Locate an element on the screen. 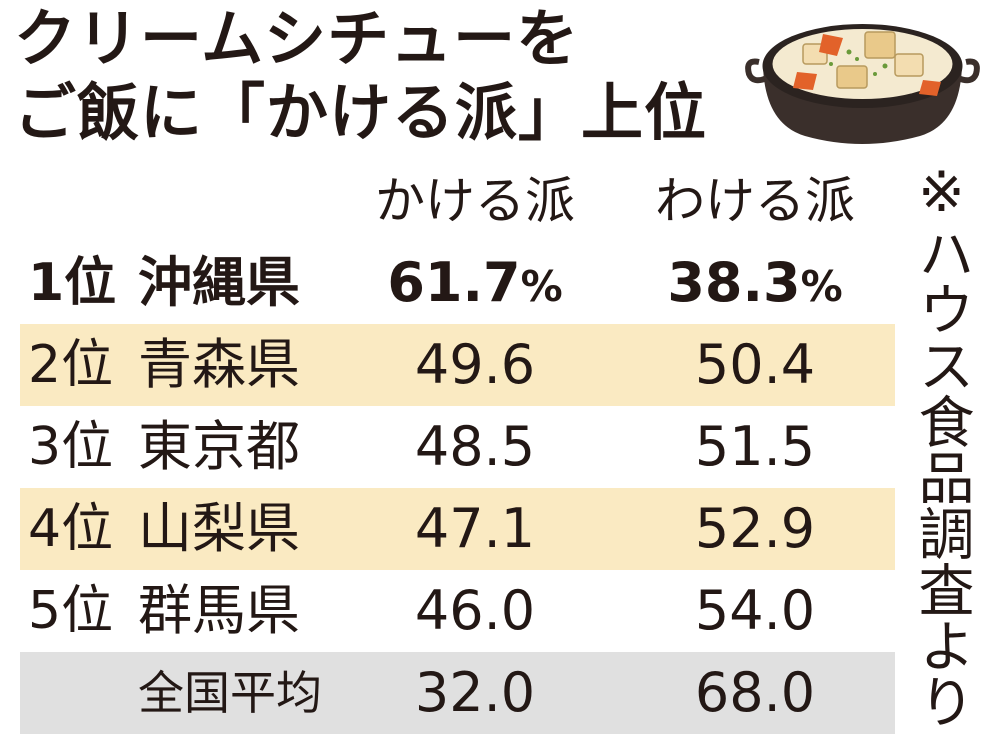 The height and width of the screenshot is (752, 1000). wakeru-value: 50.4 is located at coordinates (755, 364).